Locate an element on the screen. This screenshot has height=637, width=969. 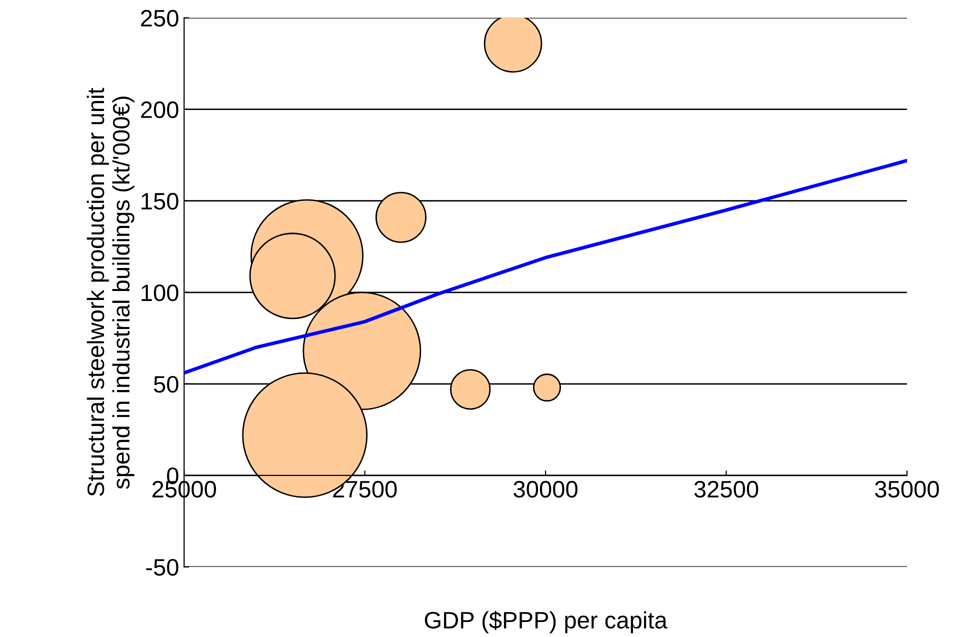
x-tick-label: 30000 is located at coordinates (546, 489).